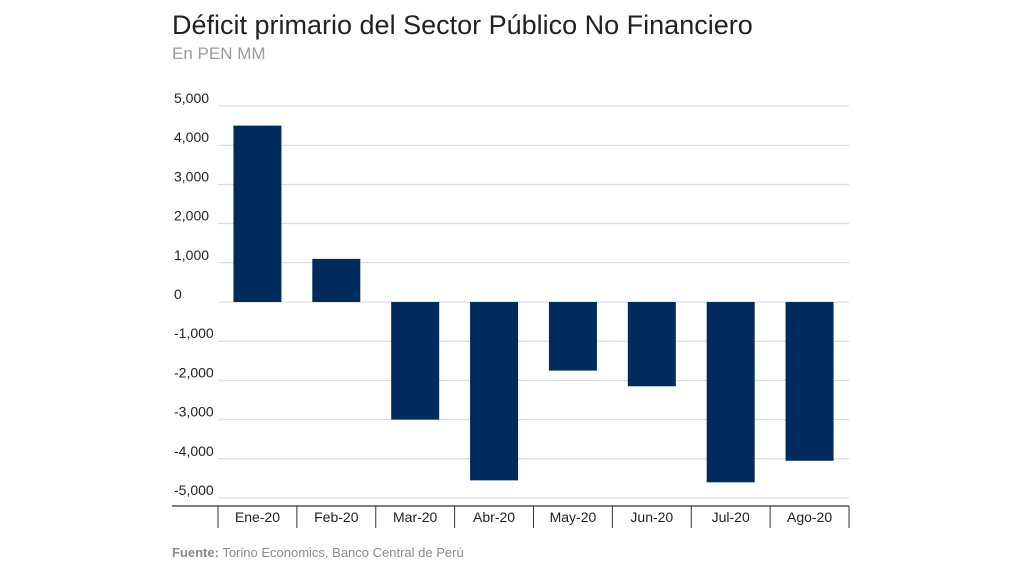 The width and height of the screenshot is (1024, 576). What do you see at coordinates (651, 517) in the screenshot?
I see `x-category-label: Jun-20` at bounding box center [651, 517].